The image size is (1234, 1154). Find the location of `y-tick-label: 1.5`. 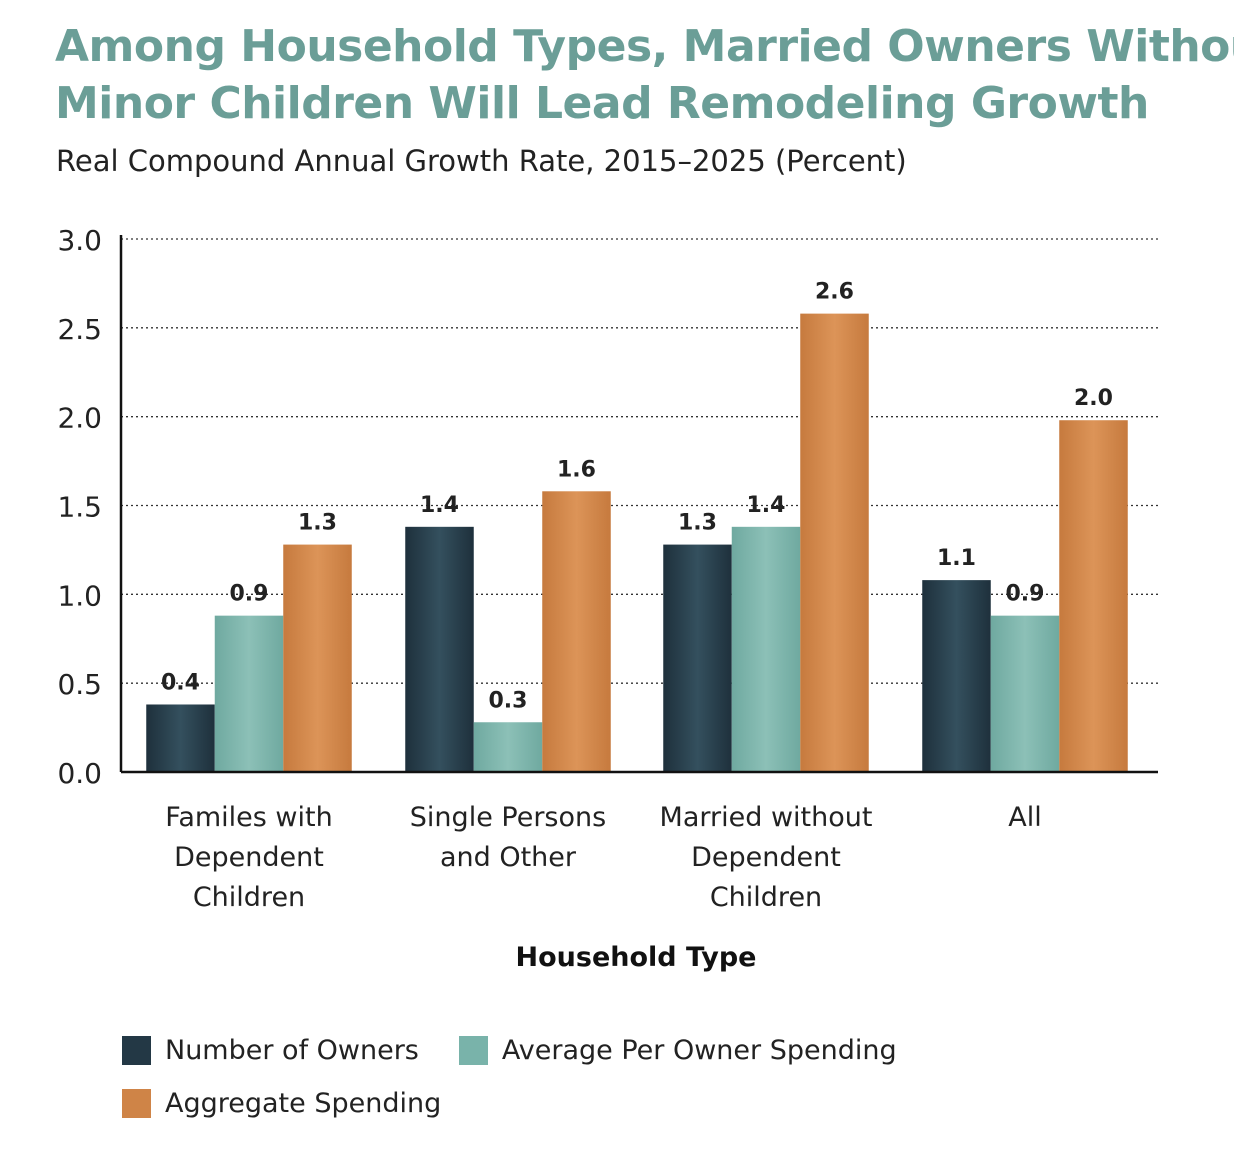

y-tick-label: 1.5 is located at coordinates (79, 507).